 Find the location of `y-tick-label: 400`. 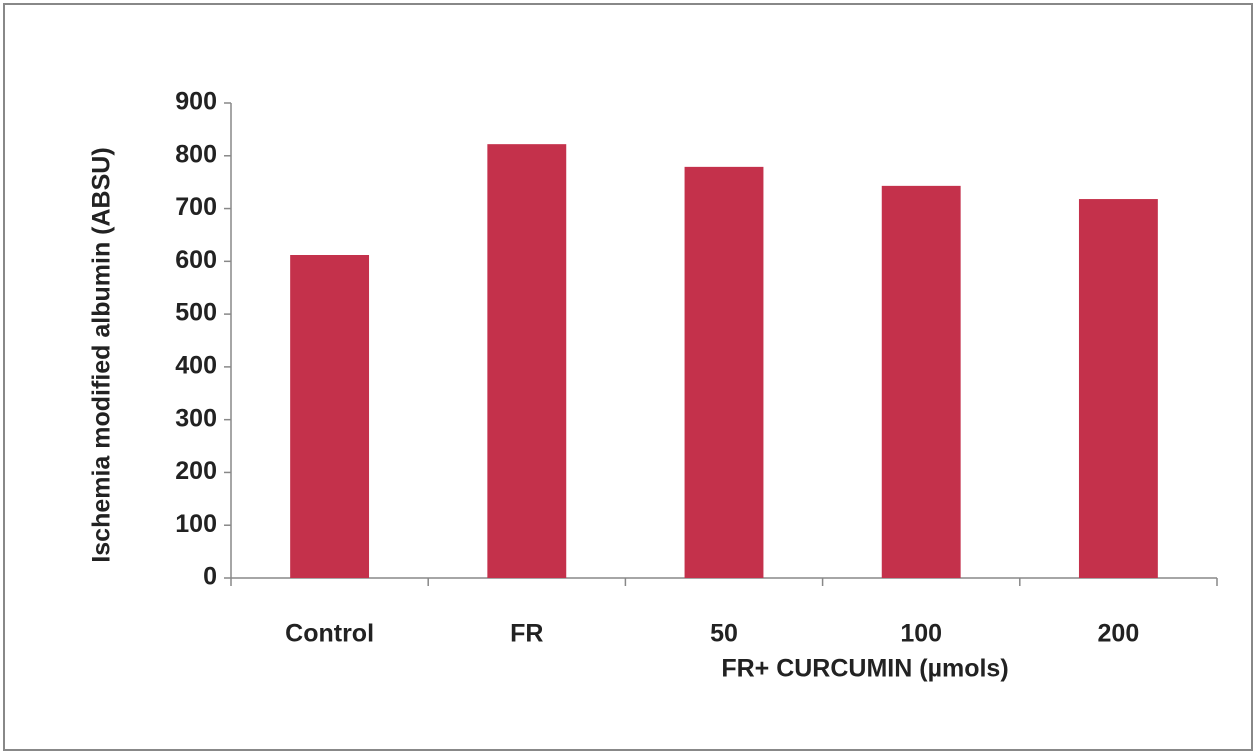

y-tick-label: 400 is located at coordinates (196, 365).